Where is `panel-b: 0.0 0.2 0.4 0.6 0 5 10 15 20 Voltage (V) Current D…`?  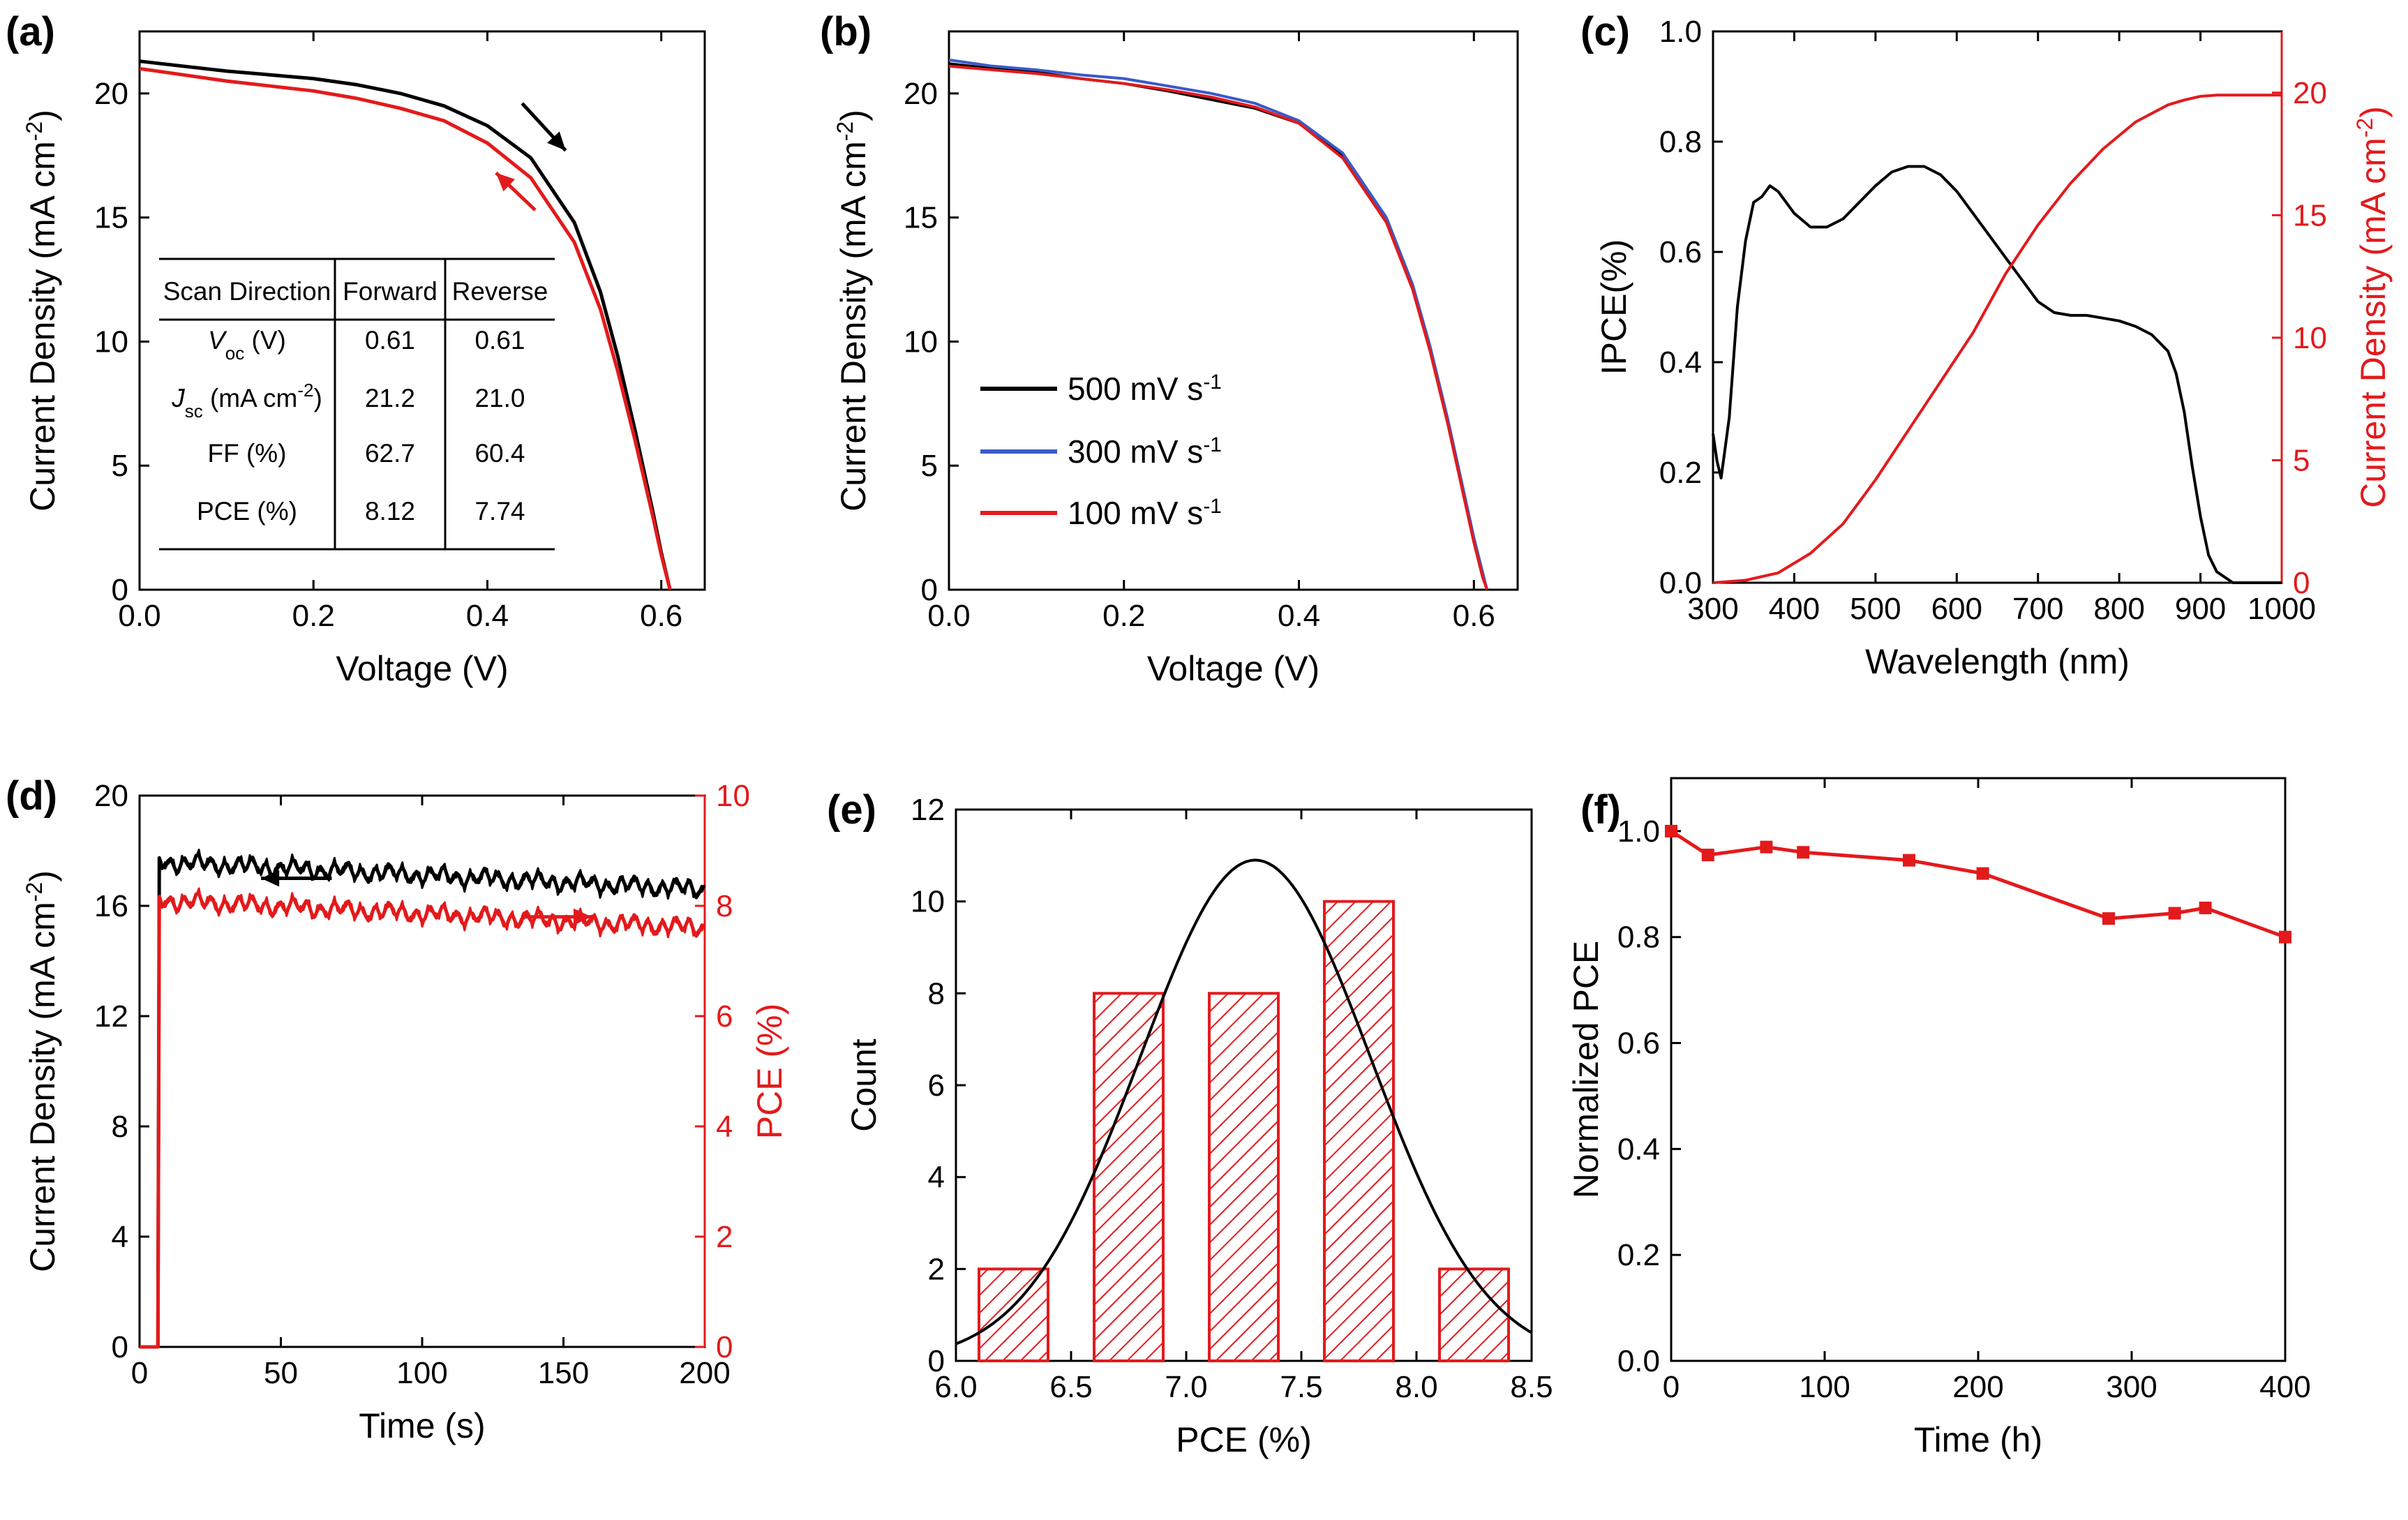
panel-b: 0.0 0.2 0.4 0.6 0 5 10 15 20 Voltage (V) Current D… is located at coordinates (1169, 348).